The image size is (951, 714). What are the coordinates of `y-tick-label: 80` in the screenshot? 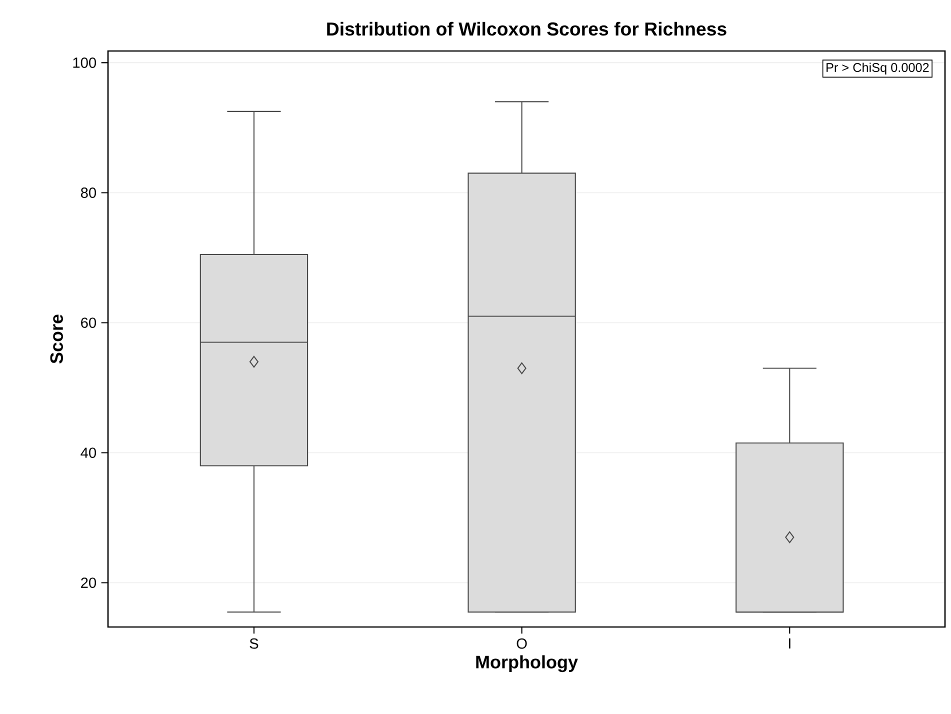 It's located at (88, 193).